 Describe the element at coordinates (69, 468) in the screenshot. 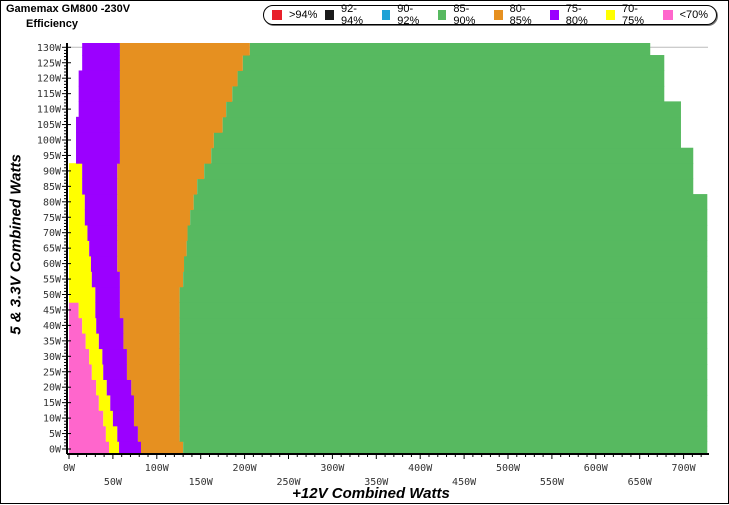

I see `x-tick-label: 0W` at that location.